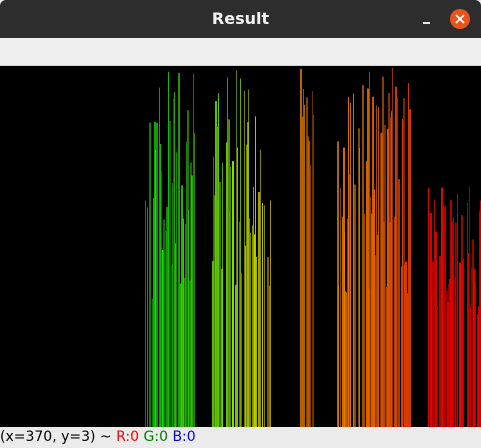 This screenshot has width=481, height=448. I want to click on close-icon, so click(460, 19).